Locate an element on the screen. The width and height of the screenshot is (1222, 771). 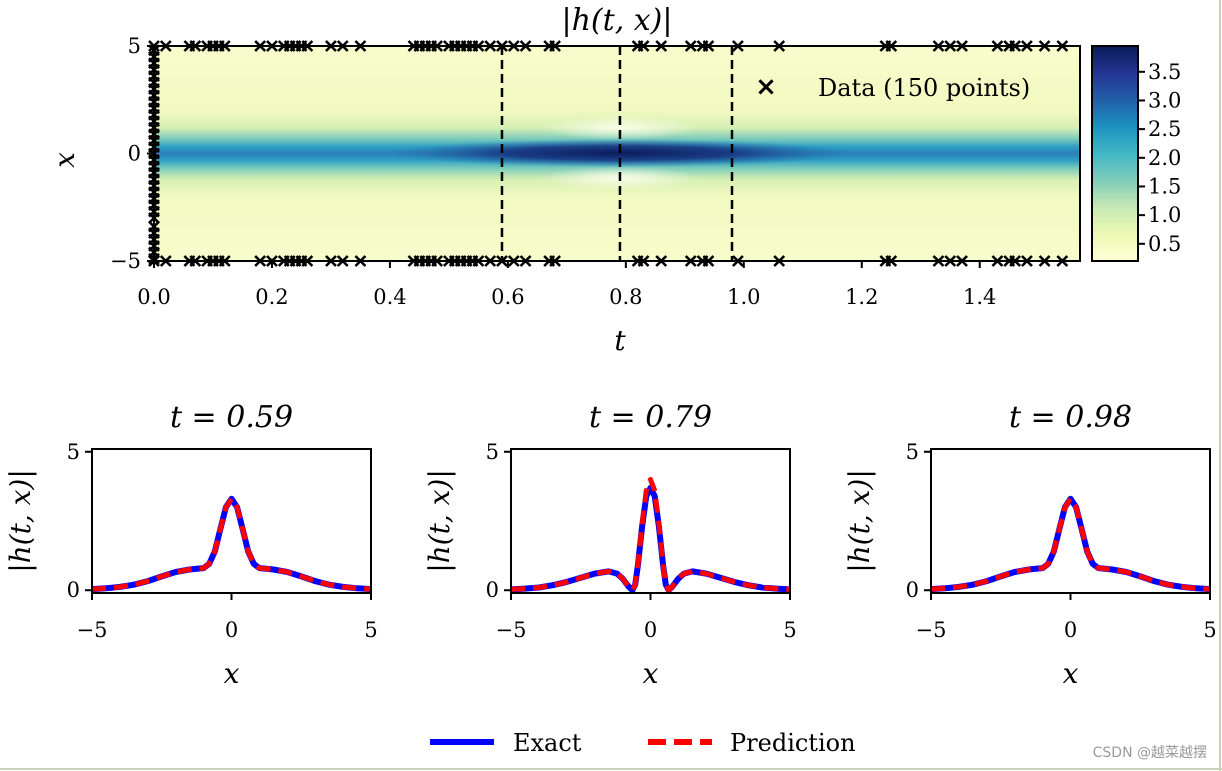
heatmap-x-ticks: 0.0 0.2 0.4 0.6 0.8 1.0 1.2 1.4 is located at coordinates (566, 285).